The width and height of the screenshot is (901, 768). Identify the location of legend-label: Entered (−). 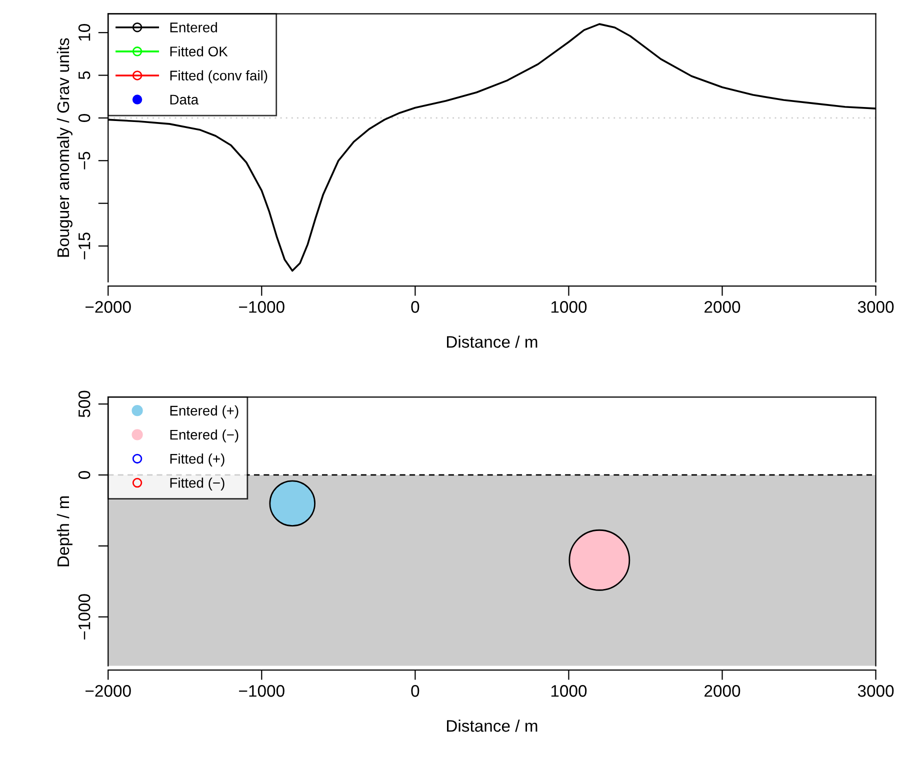
(204, 435).